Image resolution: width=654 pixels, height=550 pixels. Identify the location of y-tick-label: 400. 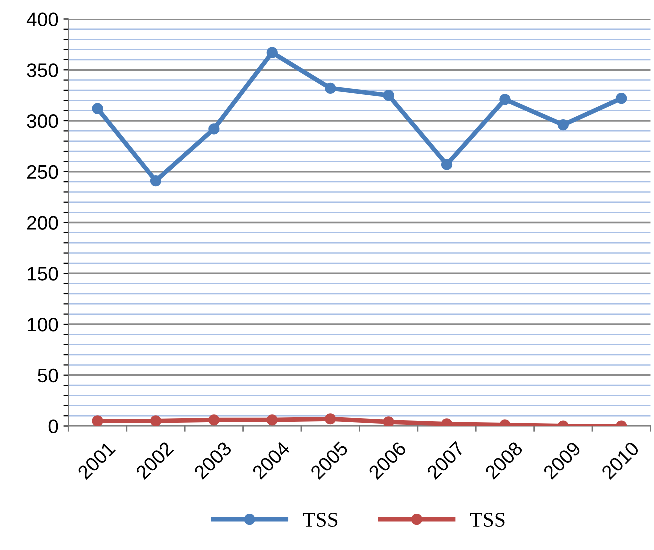
(42, 19).